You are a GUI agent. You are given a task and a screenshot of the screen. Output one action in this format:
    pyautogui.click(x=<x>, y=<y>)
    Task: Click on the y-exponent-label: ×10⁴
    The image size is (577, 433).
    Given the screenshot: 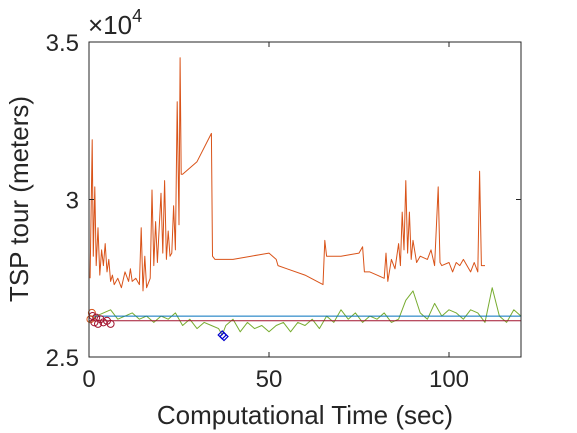 What is the action you would take?
    pyautogui.click(x=115, y=23)
    